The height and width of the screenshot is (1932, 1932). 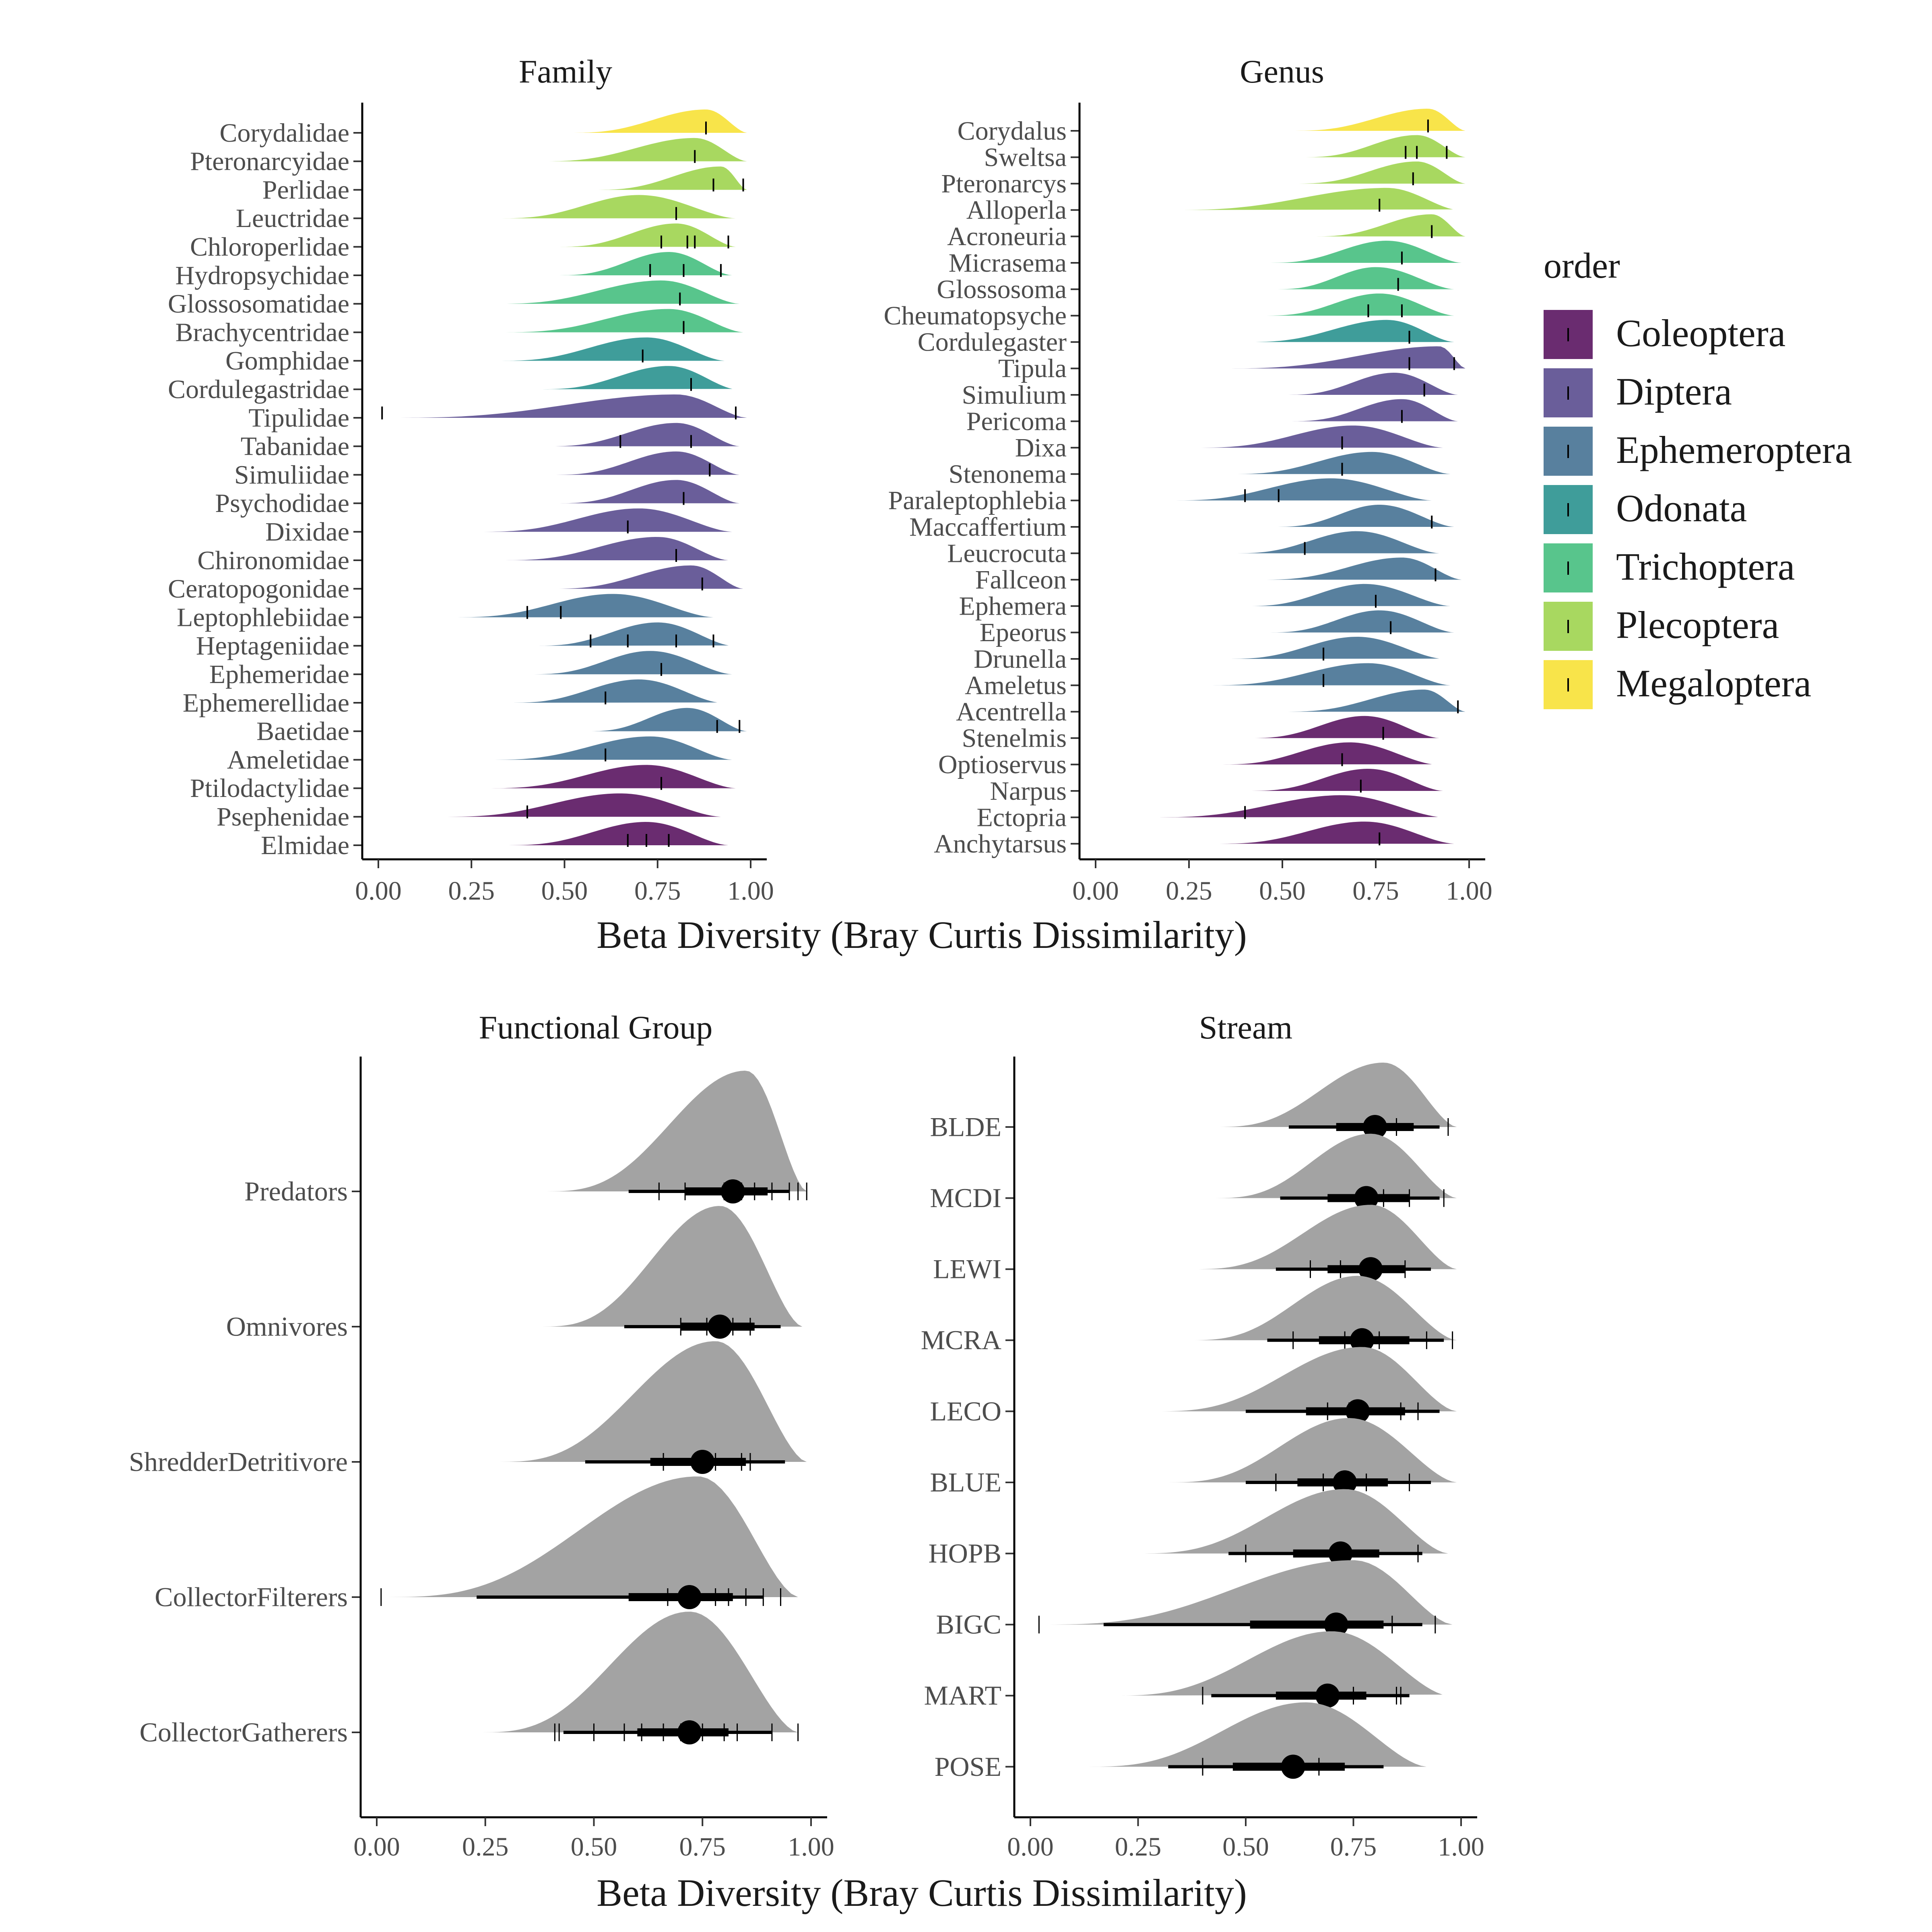 What do you see at coordinates (1183, 1671) in the screenshot?
I see `row-mart: MART` at bounding box center [1183, 1671].